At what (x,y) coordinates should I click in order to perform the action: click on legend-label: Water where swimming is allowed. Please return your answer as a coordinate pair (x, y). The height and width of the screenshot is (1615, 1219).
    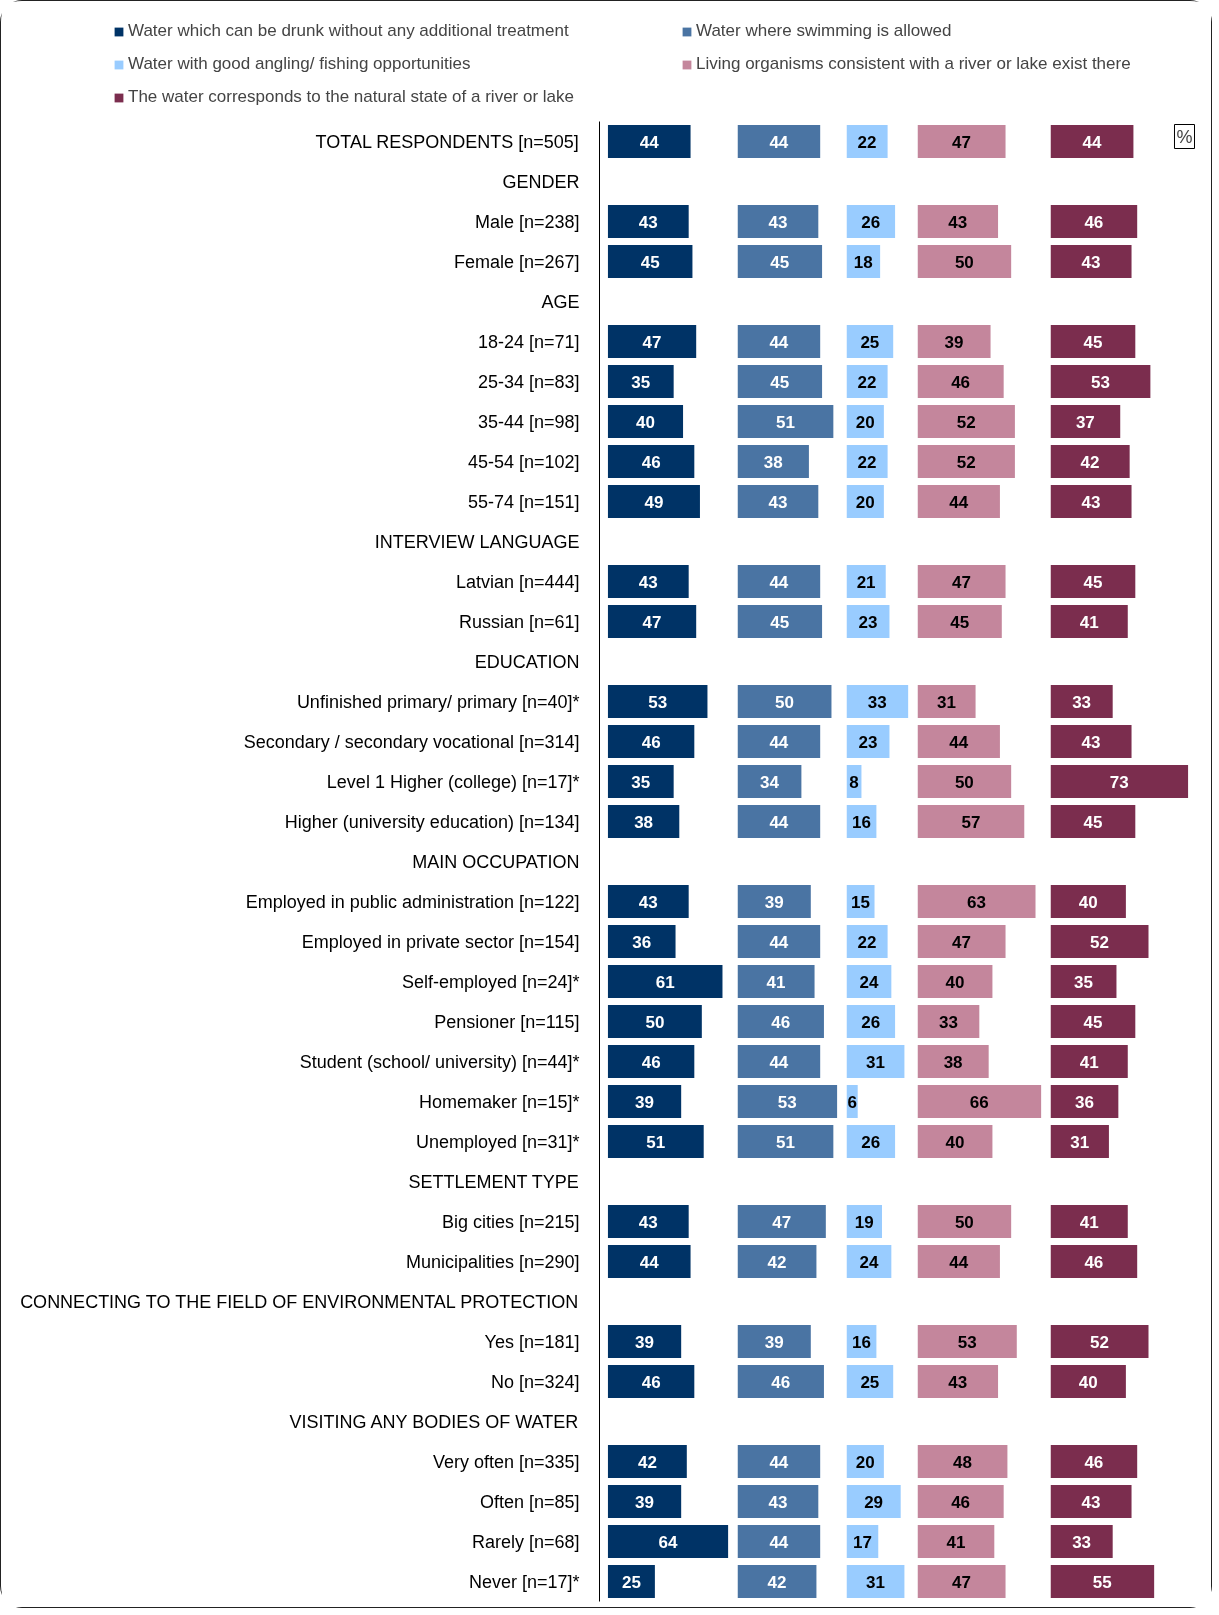
    Looking at the image, I should click on (824, 31).